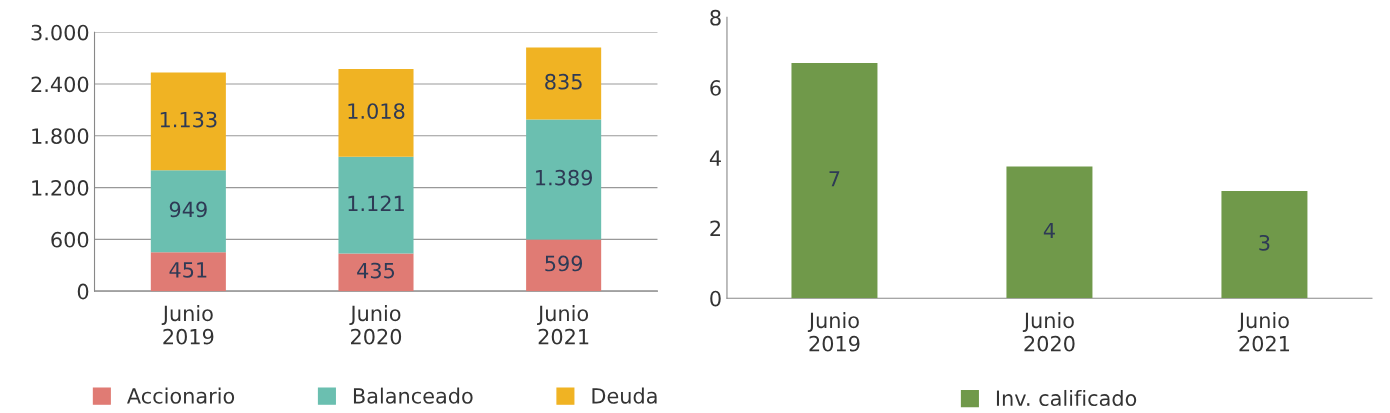  What do you see at coordinates (715, 228) in the screenshot?
I see `y-tick-label: 2` at bounding box center [715, 228].